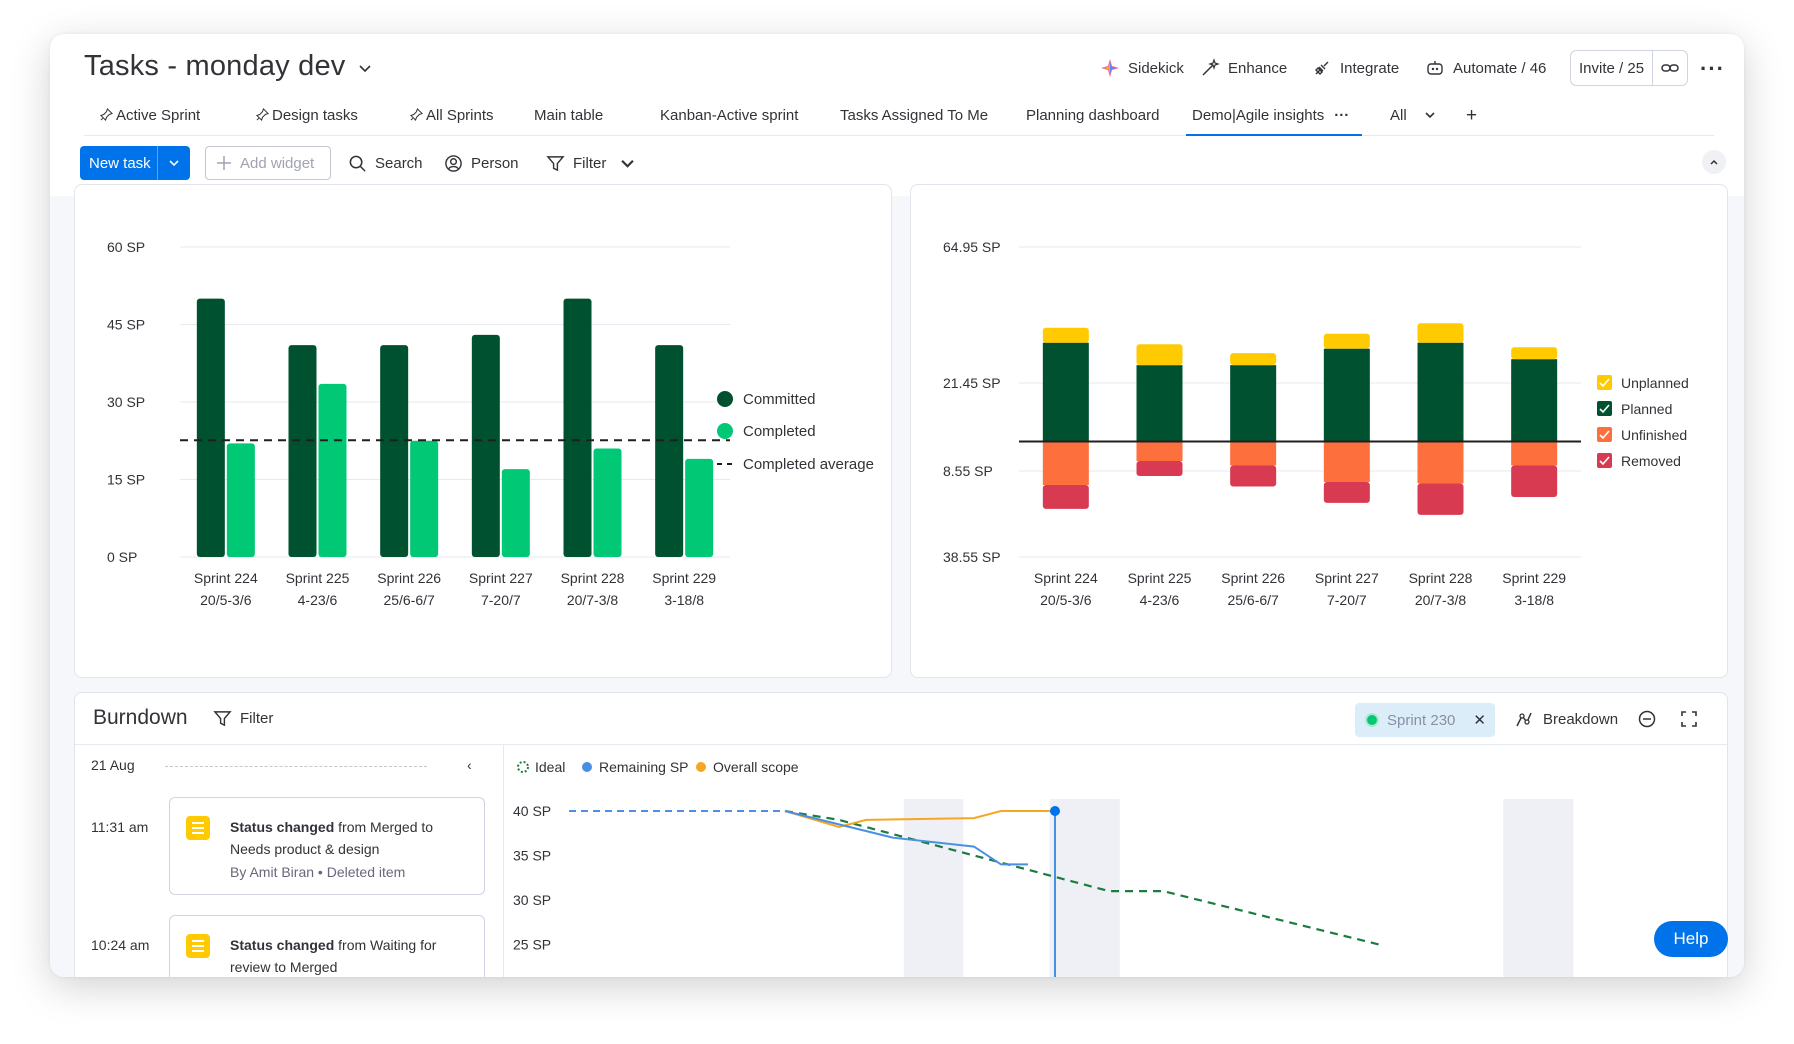 This screenshot has height=1044, width=1794. What do you see at coordinates (1691, 939) in the screenshot?
I see `help-button: Help` at bounding box center [1691, 939].